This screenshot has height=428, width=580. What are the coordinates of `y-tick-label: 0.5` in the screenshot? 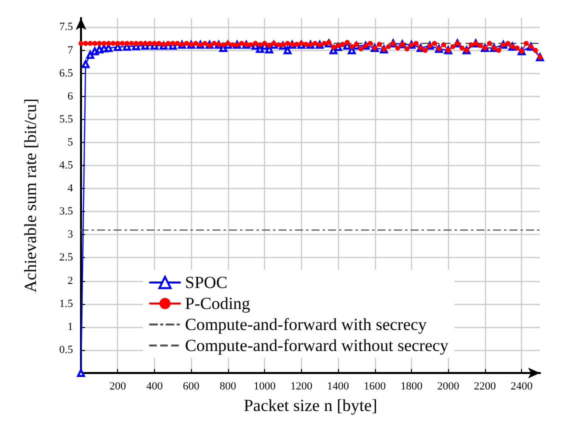 It's located at (66, 350).